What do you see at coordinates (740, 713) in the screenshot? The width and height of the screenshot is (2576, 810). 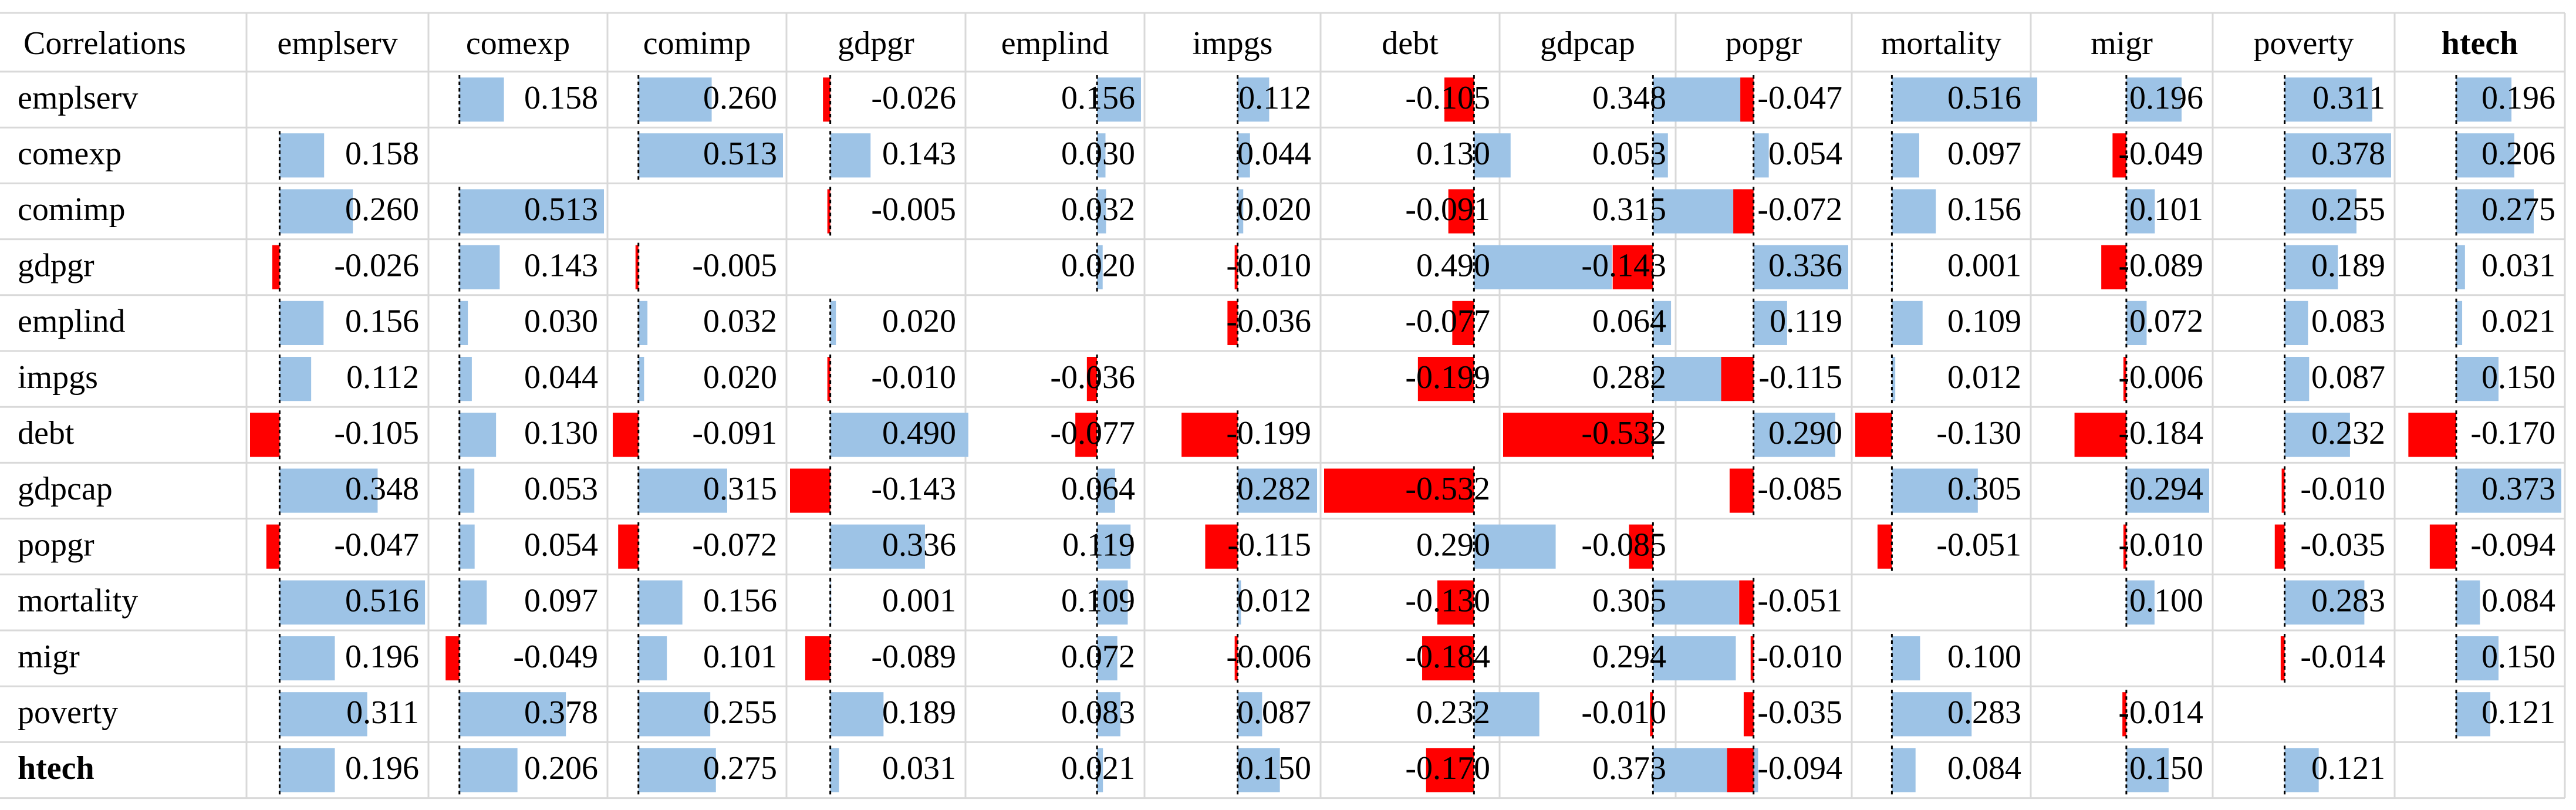 I see `data-label: 0.255` at bounding box center [740, 713].